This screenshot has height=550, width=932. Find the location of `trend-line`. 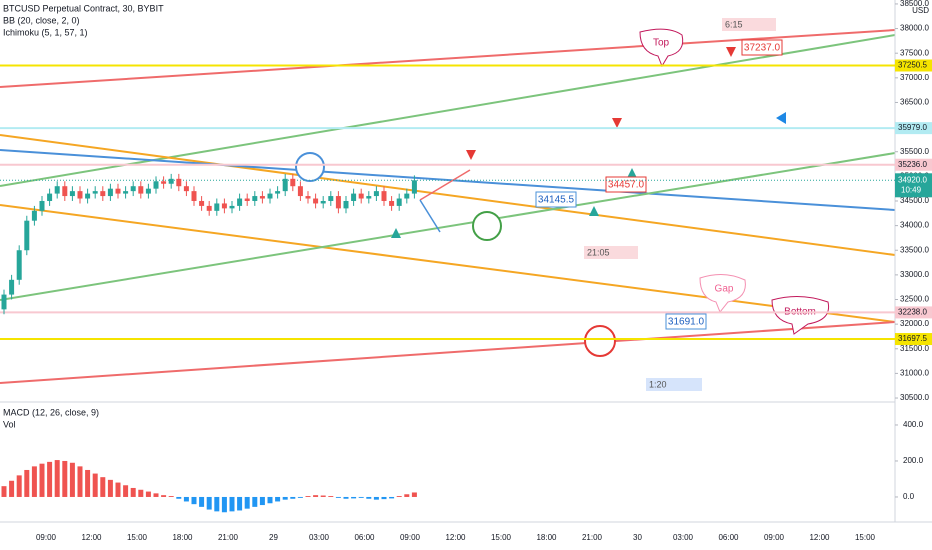

trend-line is located at coordinates (448, 352).